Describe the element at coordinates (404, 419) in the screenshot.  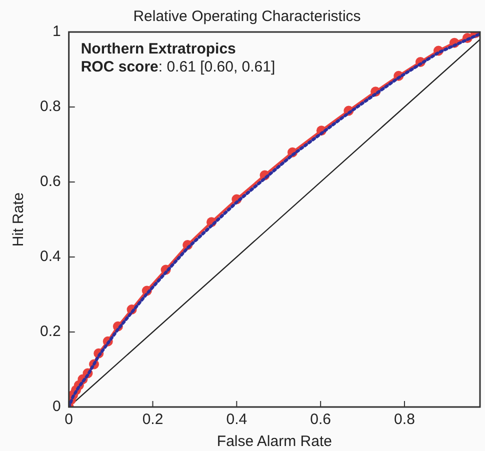
I see `x-tick-label: 0.8` at that location.